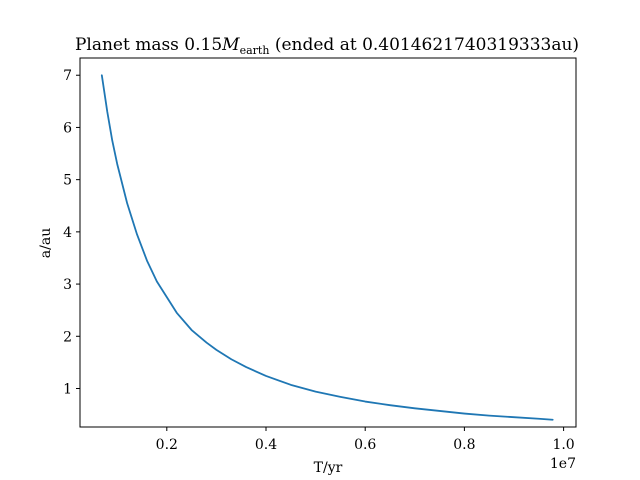 The image size is (640, 480). What do you see at coordinates (67, 128) in the screenshot?
I see `y-tick-label: 6` at bounding box center [67, 128].